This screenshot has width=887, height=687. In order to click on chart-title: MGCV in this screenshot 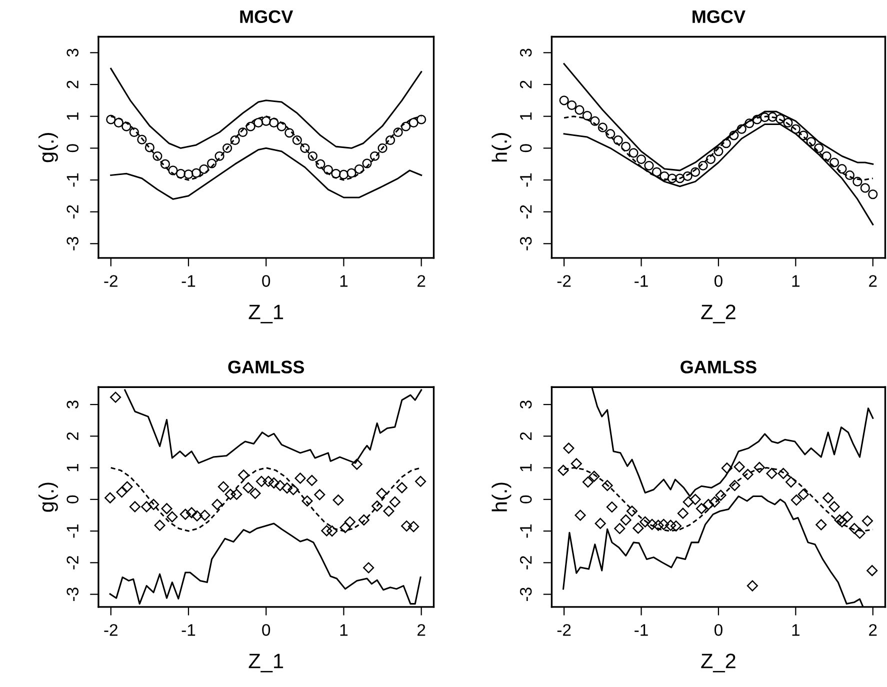, I will do `click(719, 17)`.